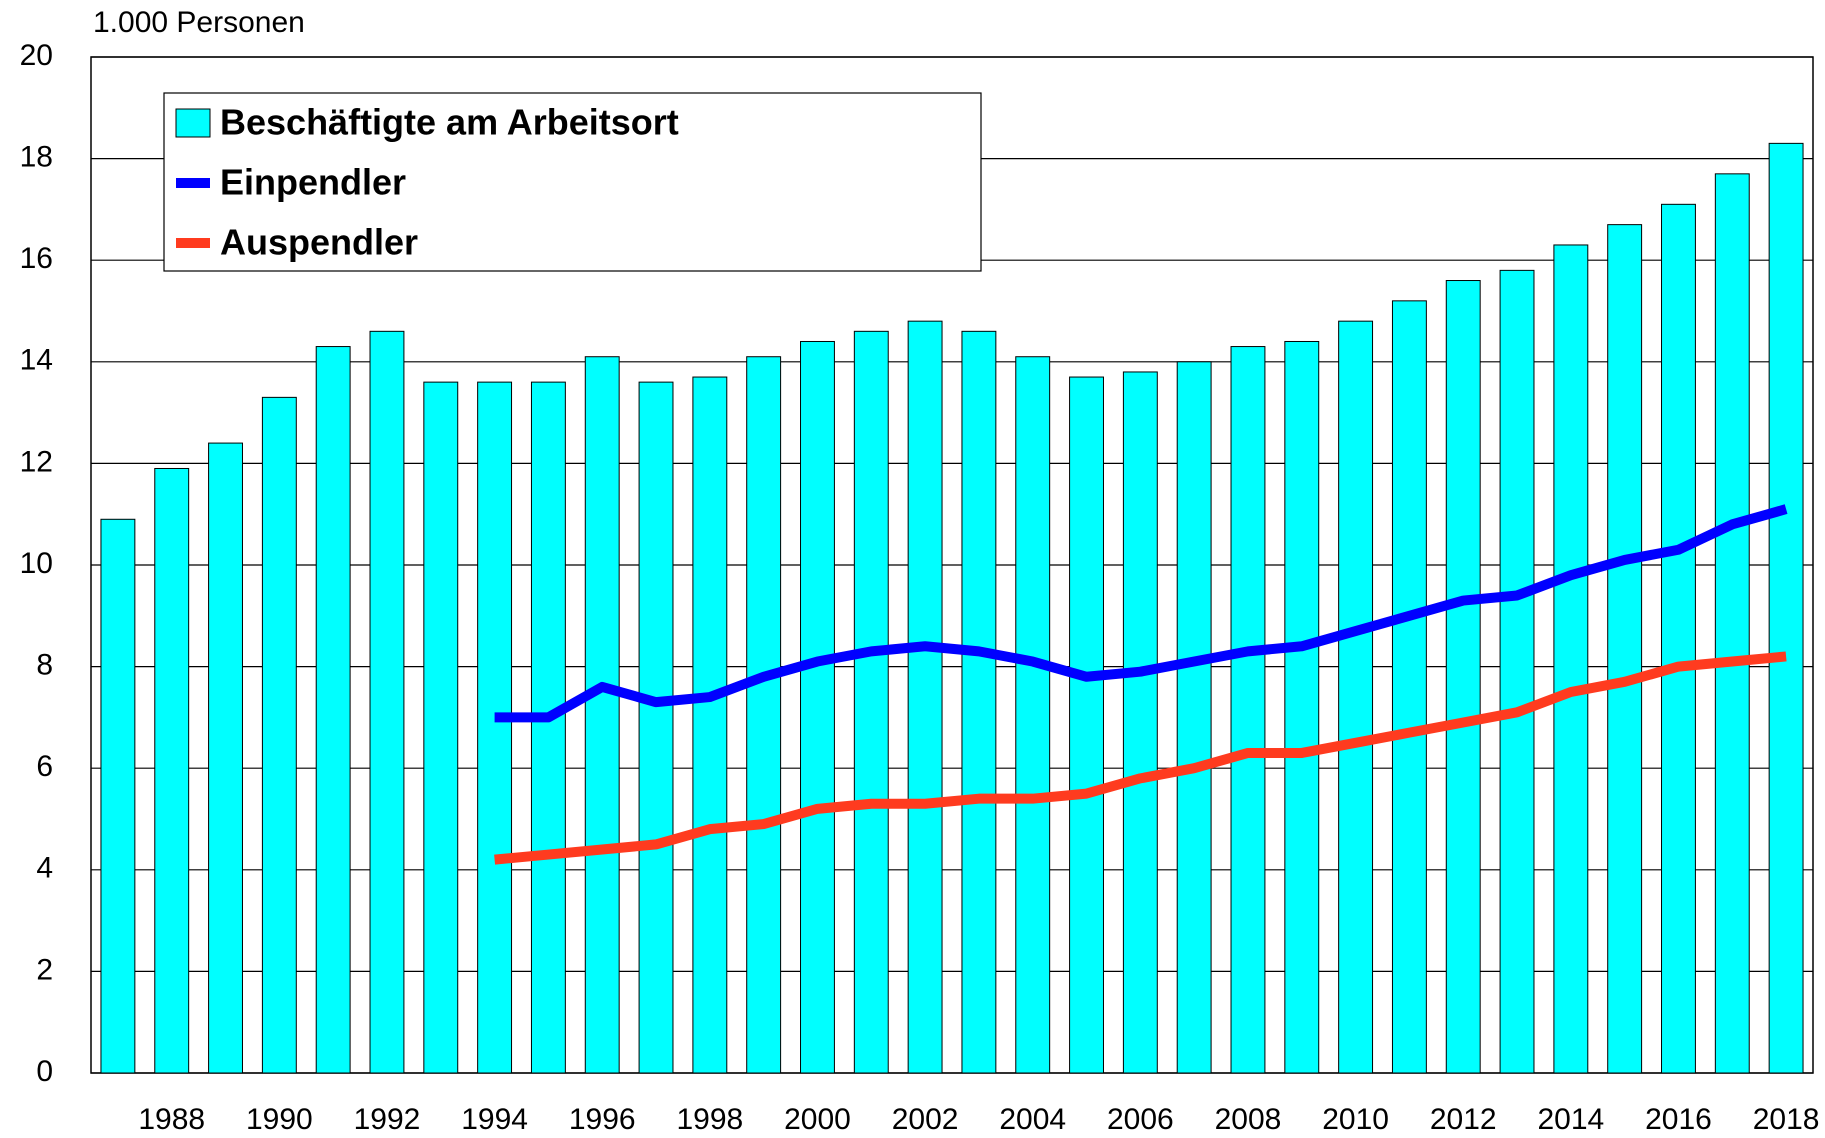  What do you see at coordinates (44, 665) in the screenshot?
I see `y-tick-label: 8` at bounding box center [44, 665].